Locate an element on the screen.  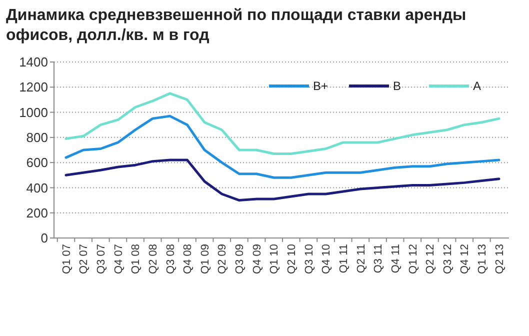
x-tick-label: Q1 08 is located at coordinates (136, 259).